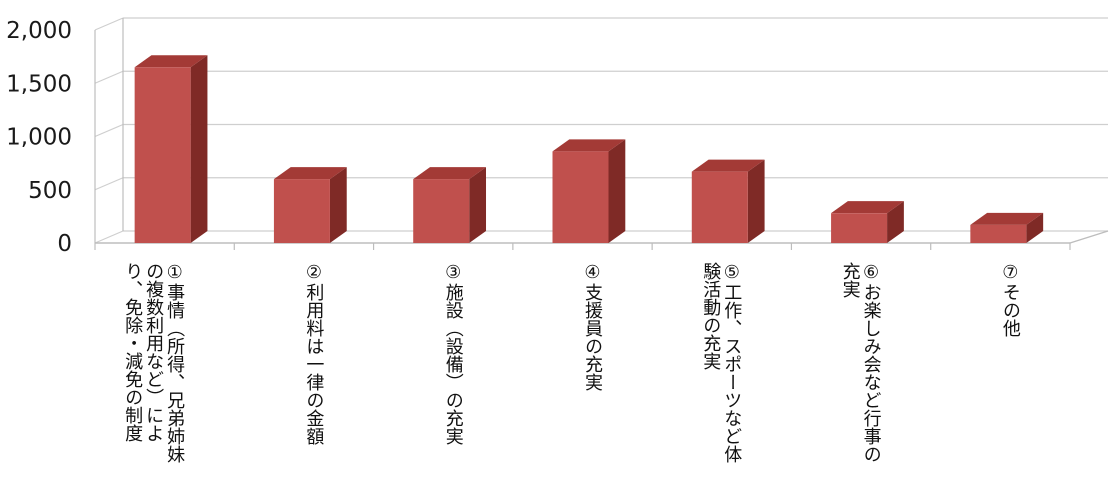  Describe the element at coordinates (1089, 237) in the screenshot. I see `floor-edge` at that location.